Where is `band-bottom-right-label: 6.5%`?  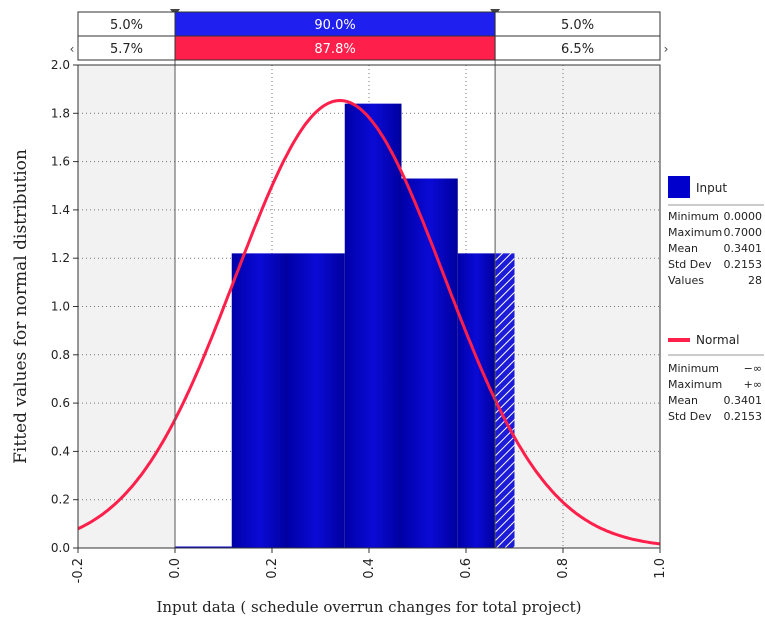
band-bottom-right-label: 6.5% is located at coordinates (577, 49).